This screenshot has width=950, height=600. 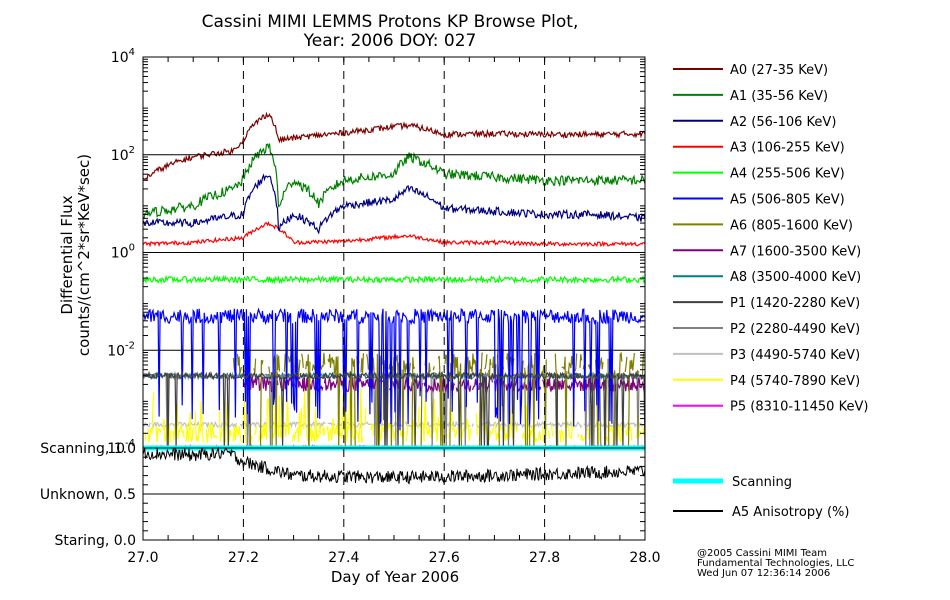 I want to click on legend-item: Scanning, so click(x=732, y=482).